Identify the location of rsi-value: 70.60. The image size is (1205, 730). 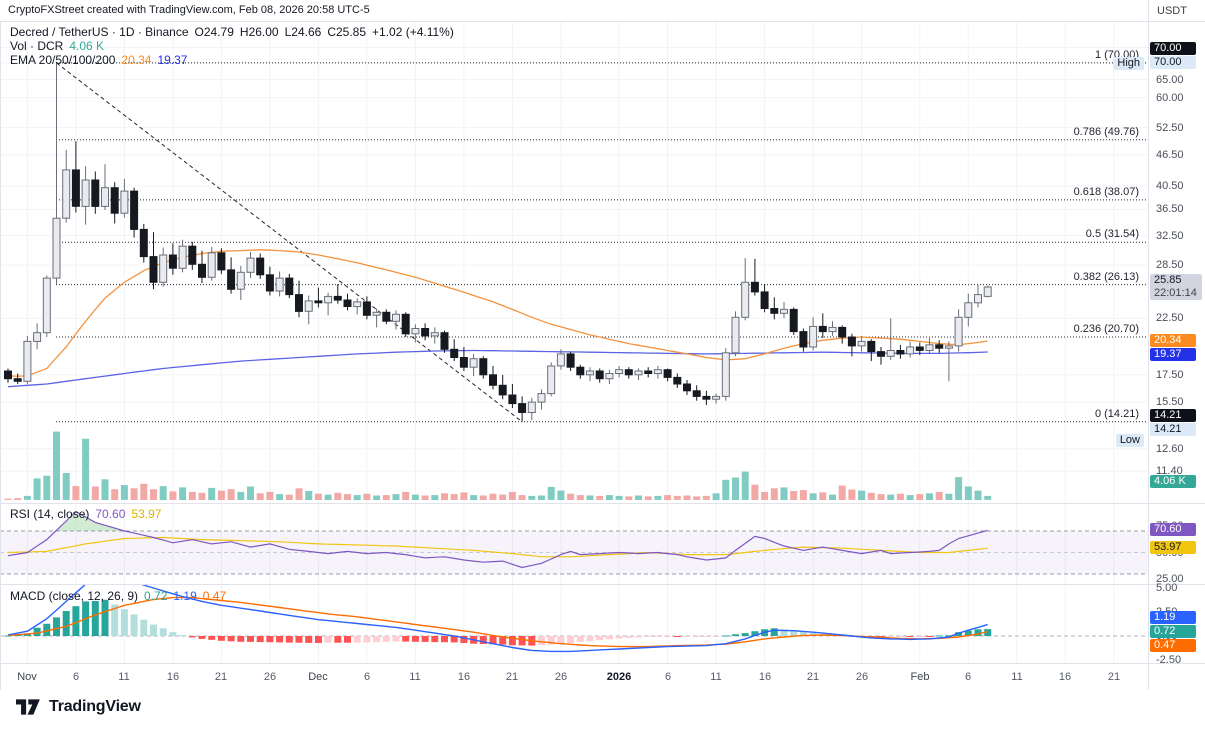
(110, 514).